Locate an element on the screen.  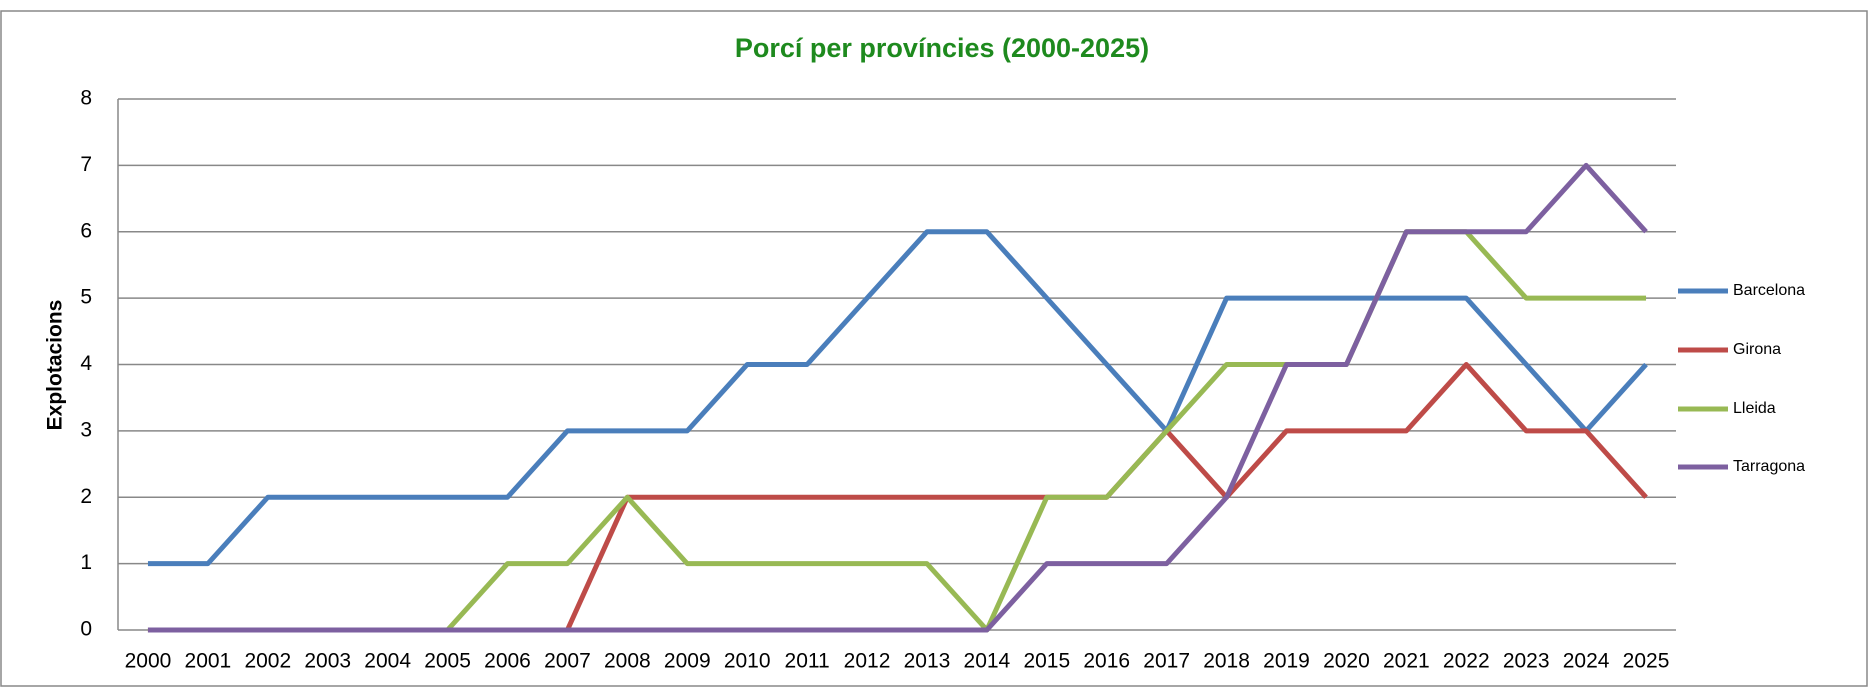
x-tick-label: 2015 is located at coordinates (1046, 661).